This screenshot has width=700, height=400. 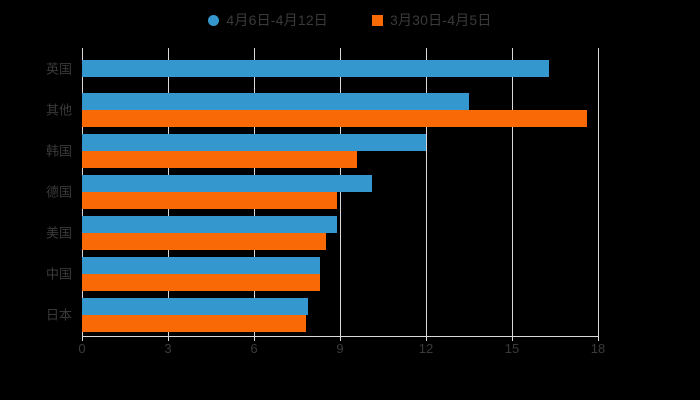 What do you see at coordinates (214, 20) in the screenshot?
I see `circle-marker-icon` at bounding box center [214, 20].